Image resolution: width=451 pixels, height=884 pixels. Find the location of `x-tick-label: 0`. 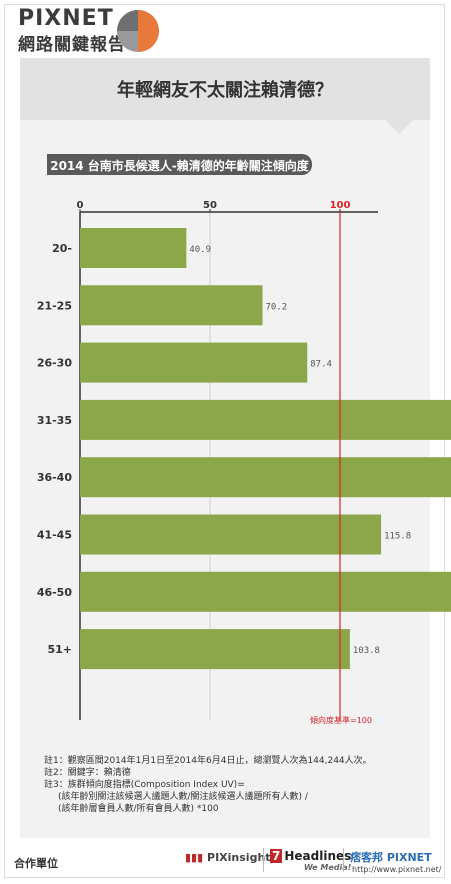

x-tick-label: 0 is located at coordinates (80, 205).